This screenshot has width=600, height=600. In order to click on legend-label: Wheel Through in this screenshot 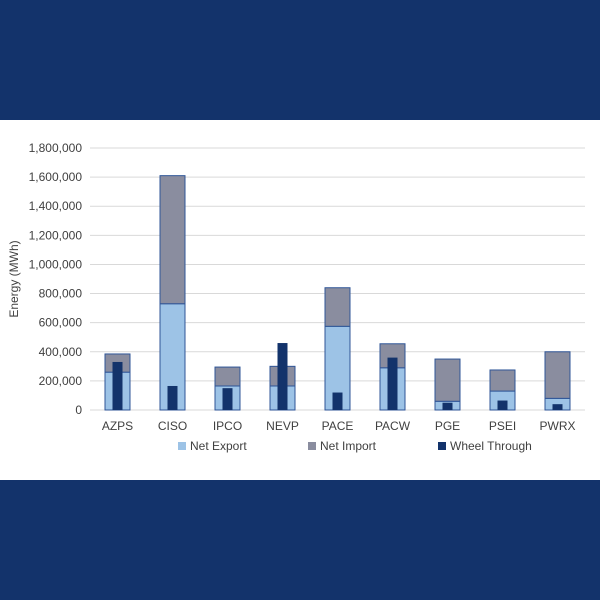, I will do `click(491, 446)`.